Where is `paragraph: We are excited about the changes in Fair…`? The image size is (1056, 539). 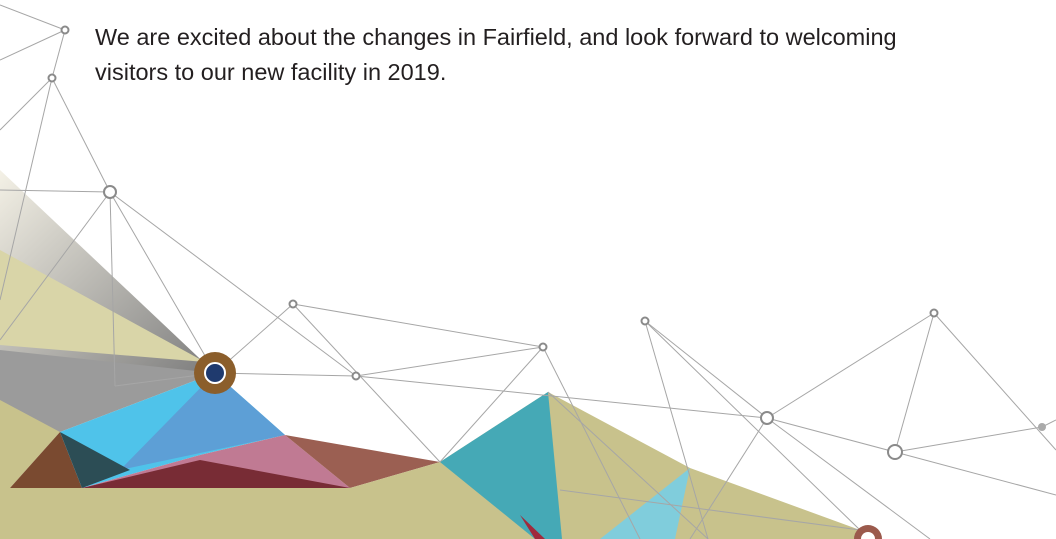
paragraph: We are excited about the changes in Fair… is located at coordinates (496, 55).